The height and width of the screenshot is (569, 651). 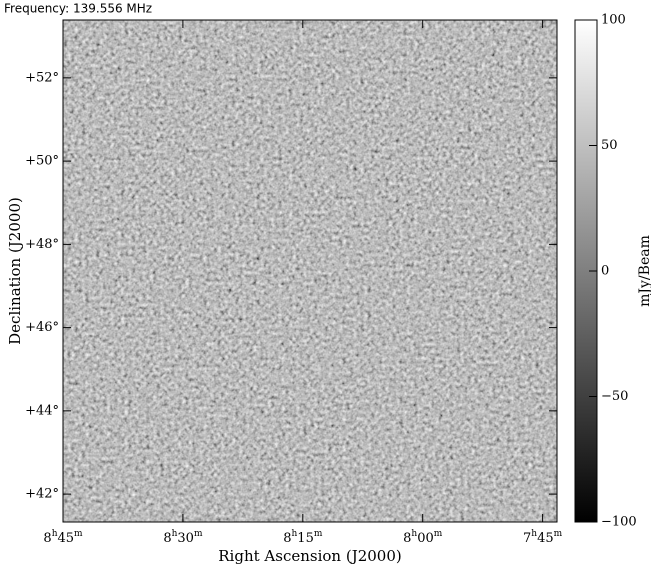 What do you see at coordinates (619, 522) in the screenshot?
I see `colorbar-tick-label: −100` at bounding box center [619, 522].